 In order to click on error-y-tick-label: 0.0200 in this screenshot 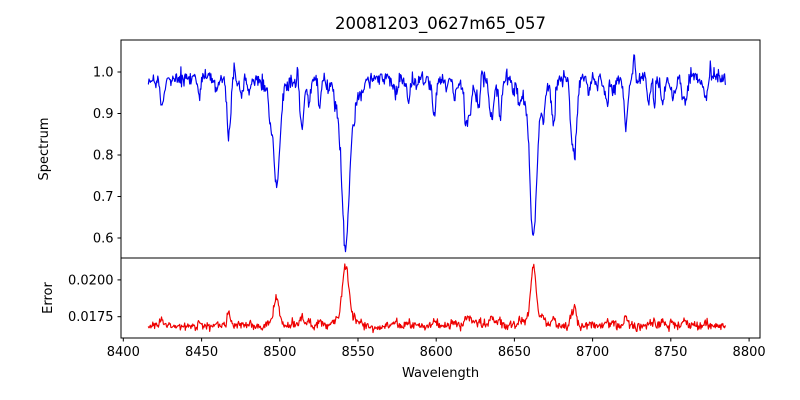, I will do `click(91, 280)`.